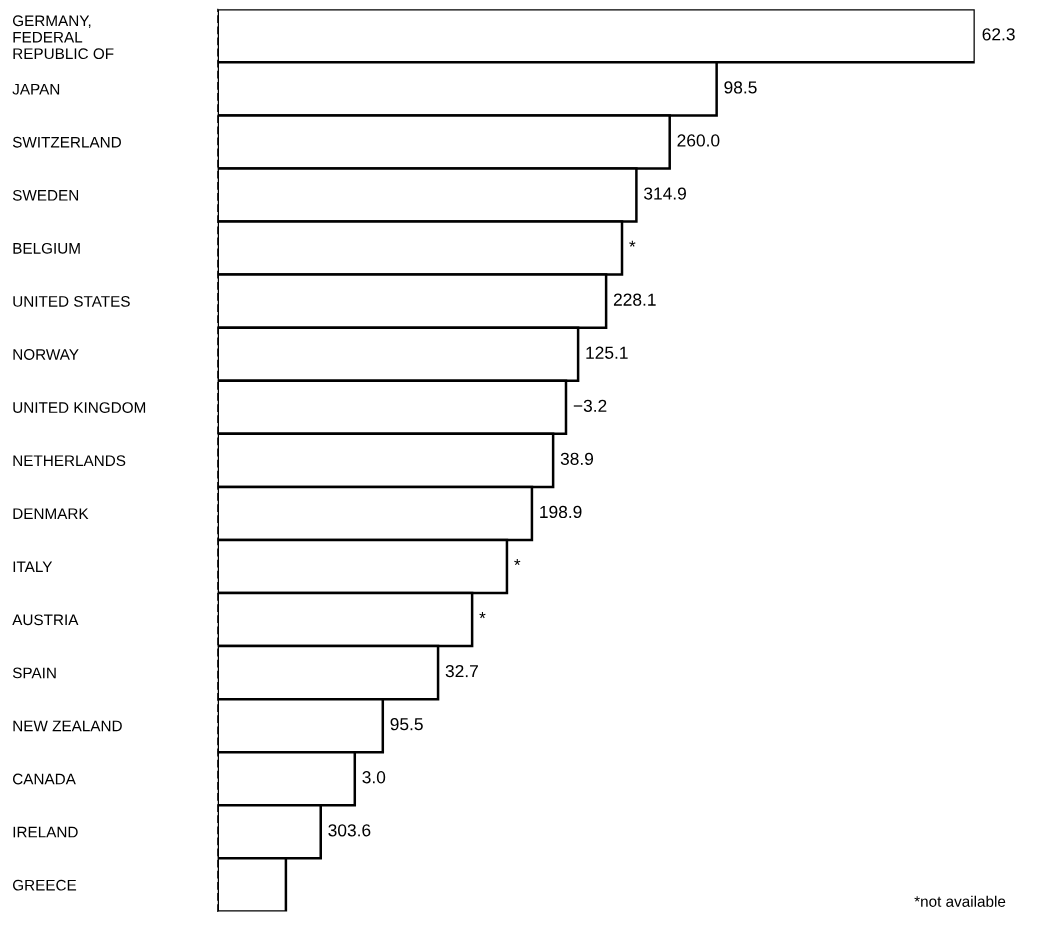 Image resolution: width=1037 pixels, height=930 pixels. What do you see at coordinates (590, 405) in the screenshot?
I see `annotation: −3.2` at bounding box center [590, 405].